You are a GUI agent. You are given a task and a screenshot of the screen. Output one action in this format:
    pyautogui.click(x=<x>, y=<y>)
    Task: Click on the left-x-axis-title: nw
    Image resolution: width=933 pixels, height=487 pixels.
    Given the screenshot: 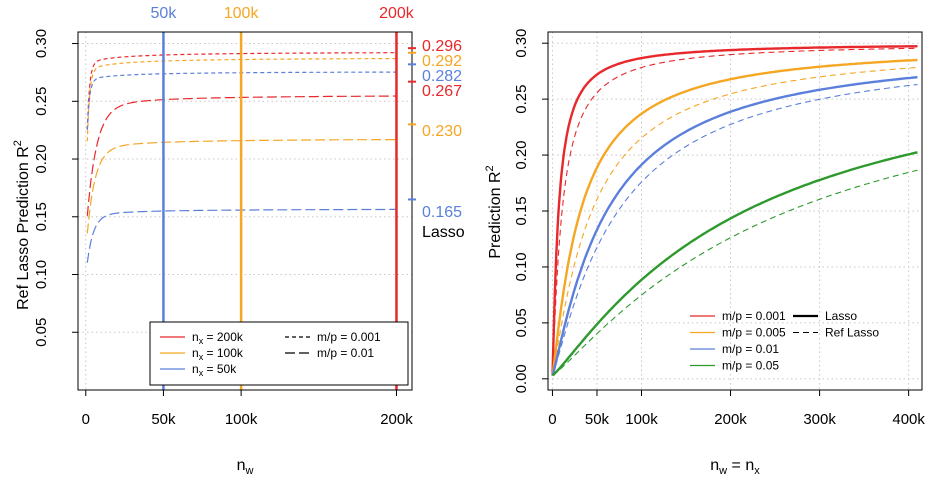 What is the action you would take?
    pyautogui.click(x=245, y=467)
    